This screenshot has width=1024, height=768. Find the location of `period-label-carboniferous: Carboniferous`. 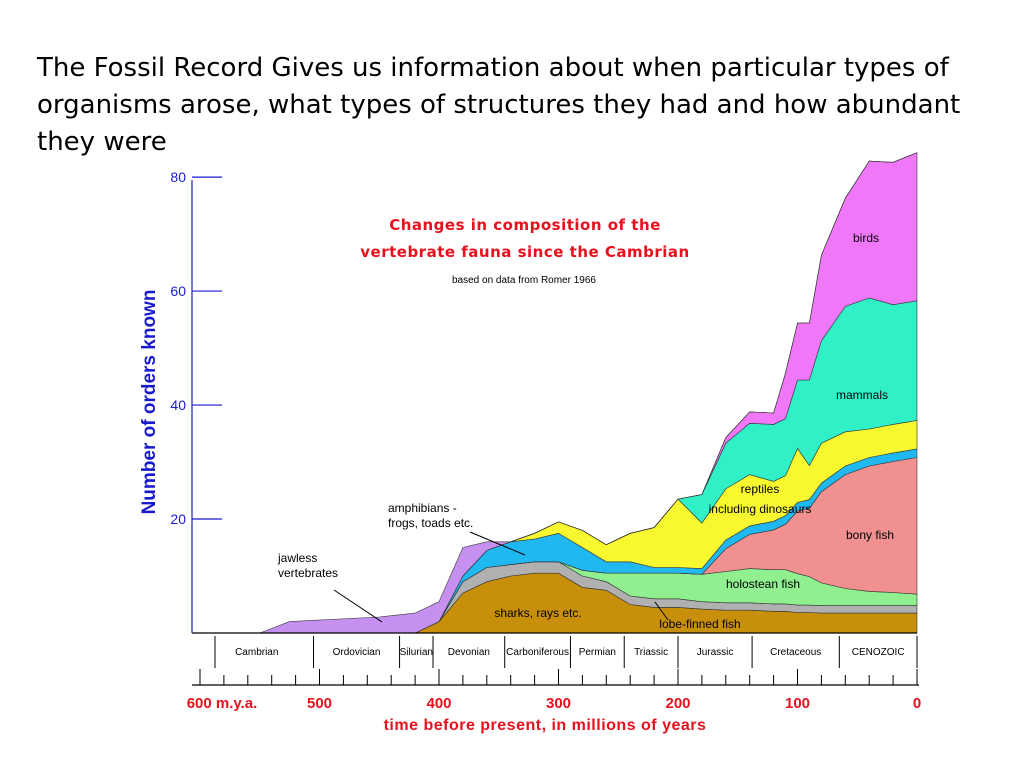

period-label-carboniferous: Carboniferous is located at coordinates (537, 652).